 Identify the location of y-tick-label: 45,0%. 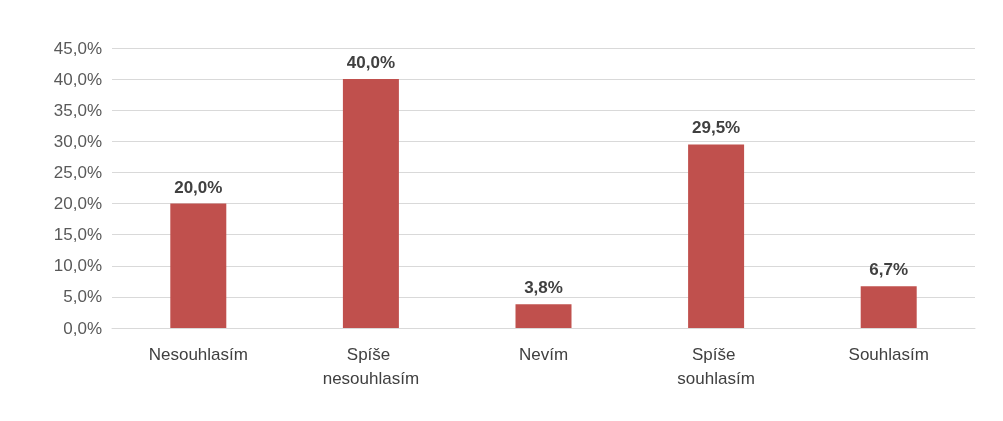
(77, 48).